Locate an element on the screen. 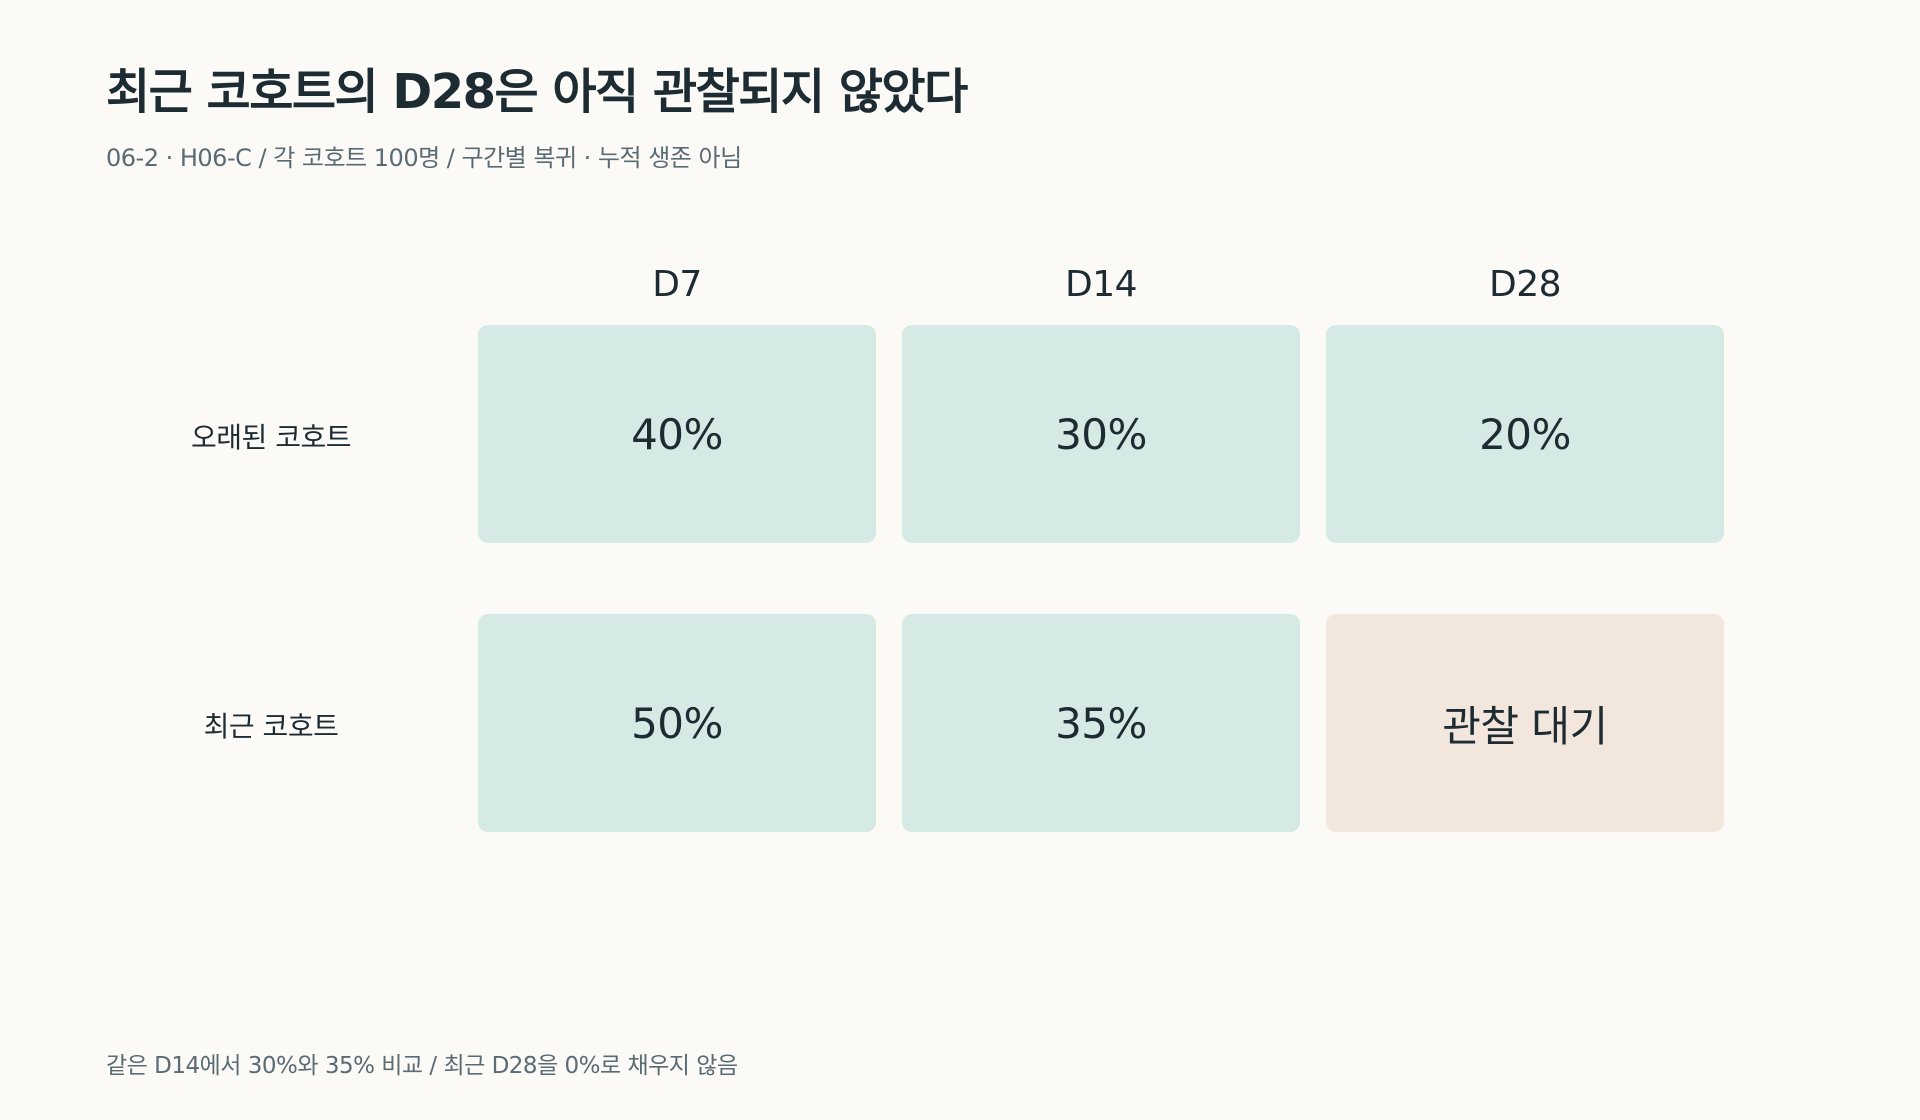 This screenshot has height=1120, width=1920. row-label-recent-cohort: 최근 코호트 is located at coordinates (271, 726).